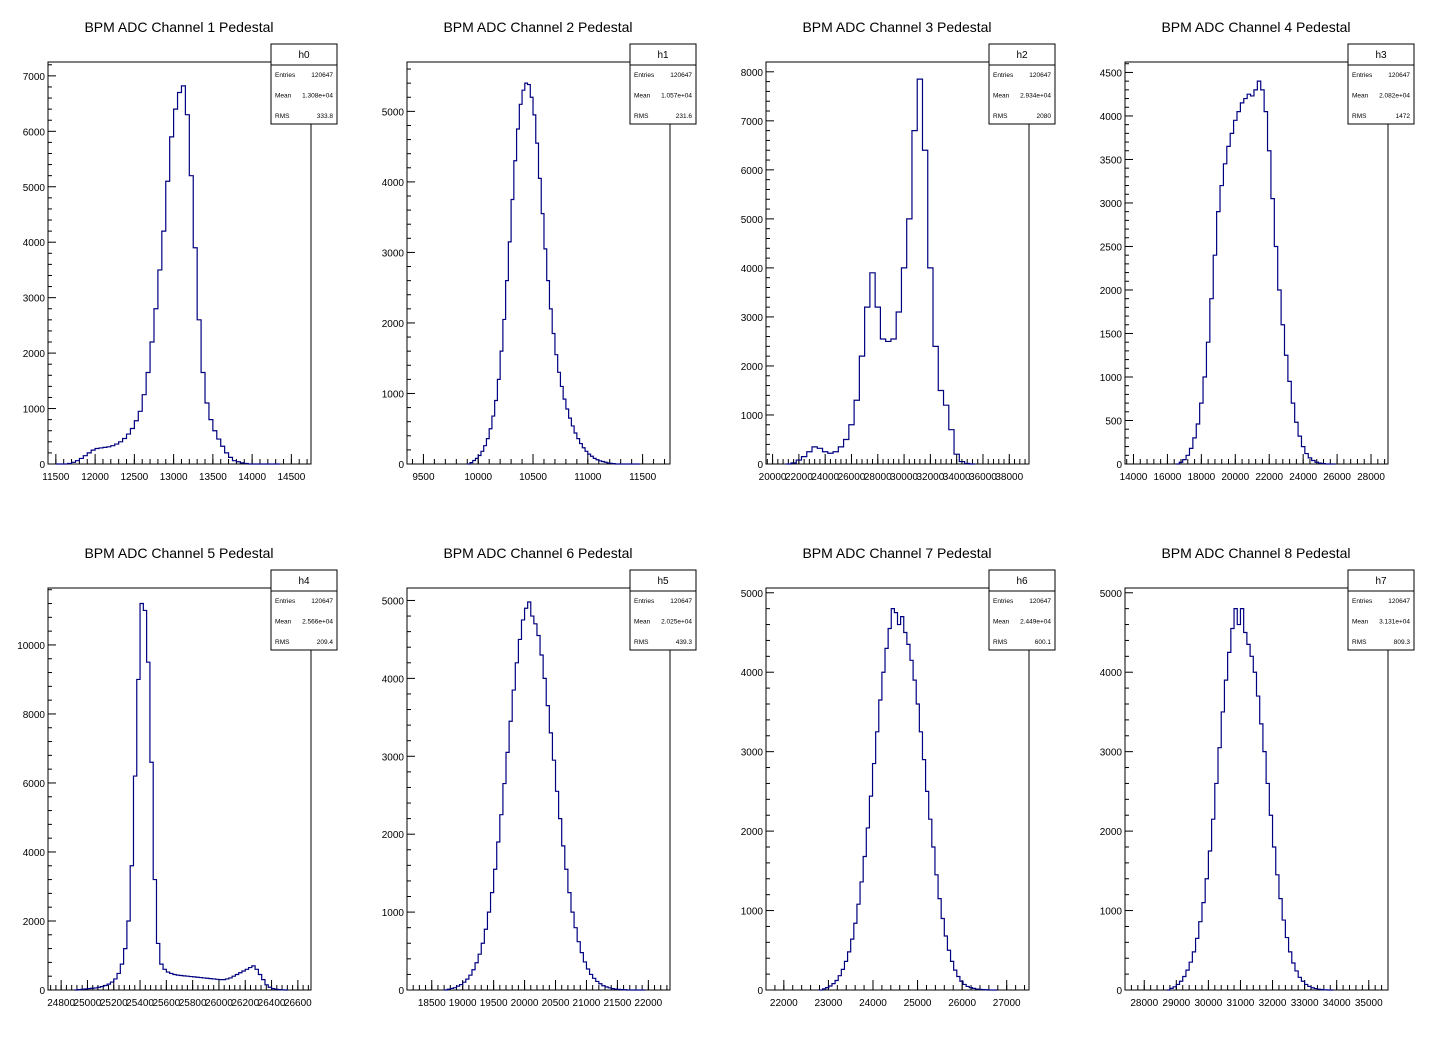 Image resolution: width=1436 pixels, height=1052 pixels. What do you see at coordinates (957, 477) in the screenshot?
I see `x-tick-label: 34000` at bounding box center [957, 477].